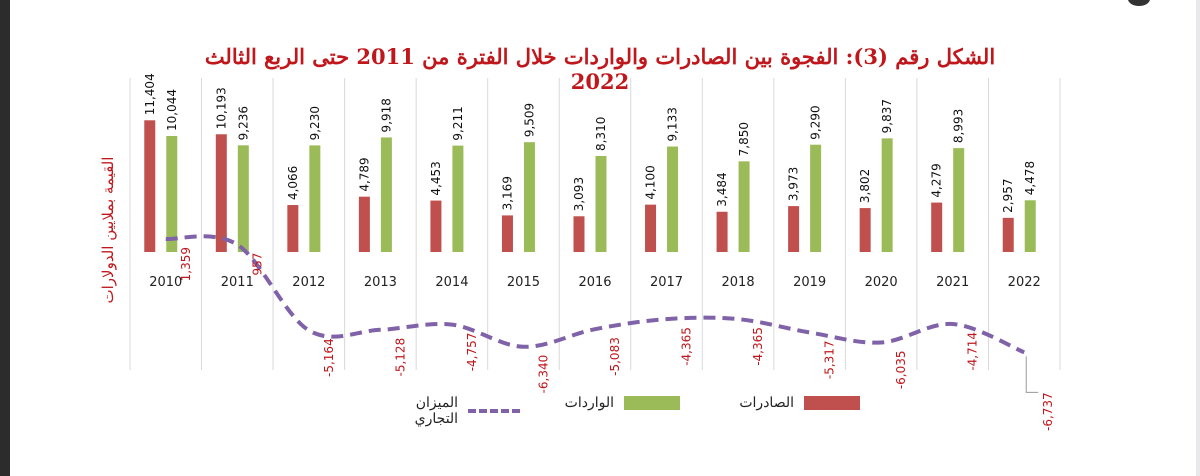 The image size is (1200, 476). I want to click on corner-mark, so click(1139, 3).